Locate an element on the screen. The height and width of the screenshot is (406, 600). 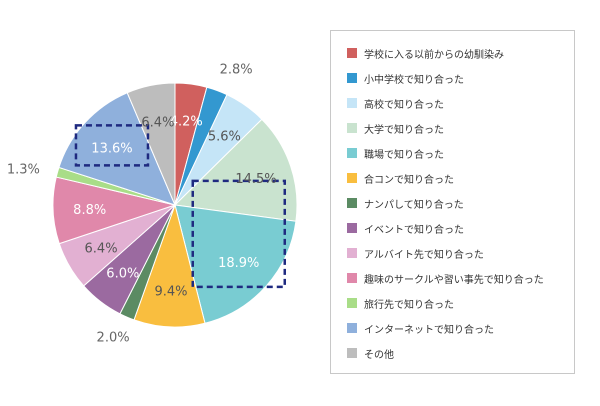
legend-label: その他 is located at coordinates (379, 355).